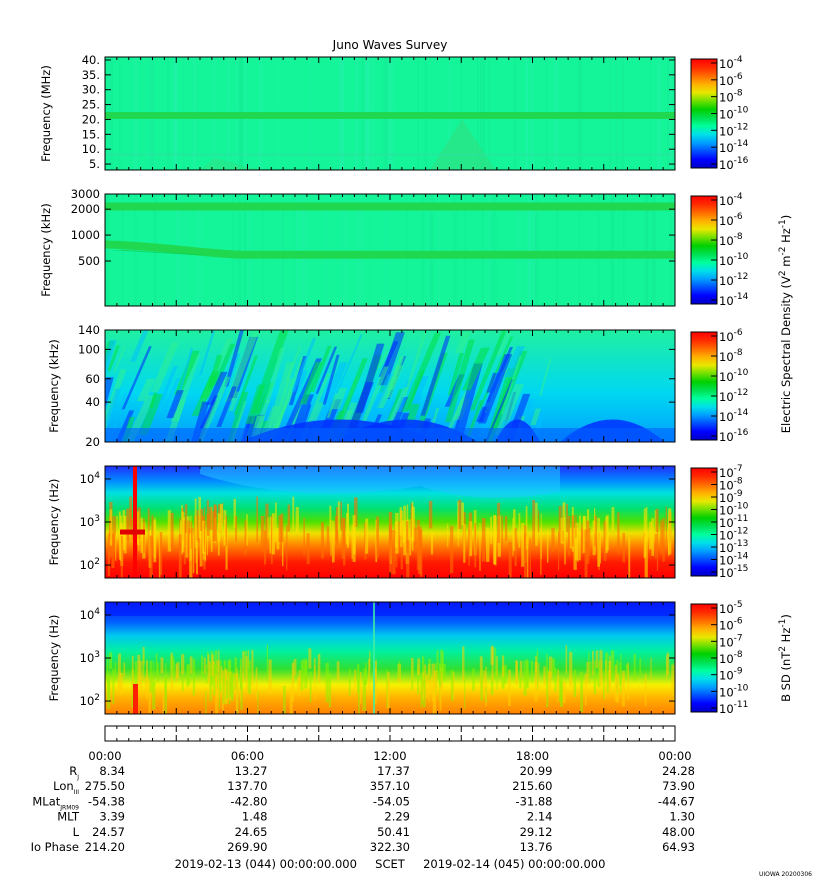  Describe the element at coordinates (91, 75) in the screenshot. I see `y-tick-label: 35.` at that location.